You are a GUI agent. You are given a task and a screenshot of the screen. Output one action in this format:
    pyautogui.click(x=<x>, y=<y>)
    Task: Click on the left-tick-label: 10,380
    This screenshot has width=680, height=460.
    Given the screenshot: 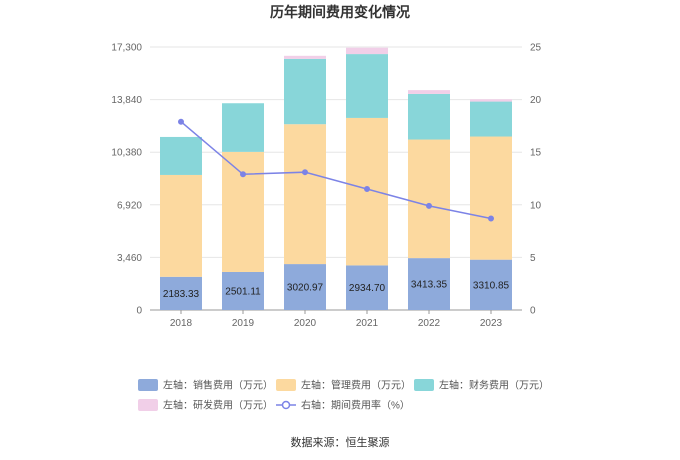 What is the action you would take?
    pyautogui.click(x=126, y=153)
    